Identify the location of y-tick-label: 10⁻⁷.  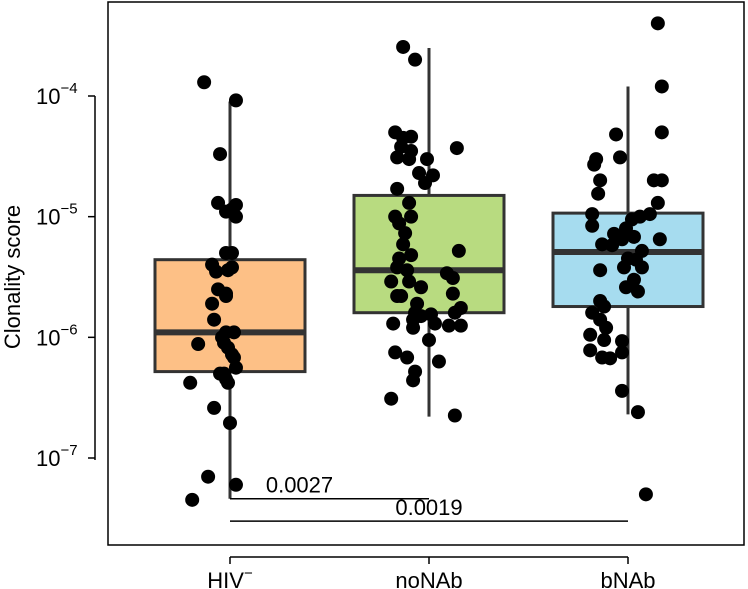
(57, 456).